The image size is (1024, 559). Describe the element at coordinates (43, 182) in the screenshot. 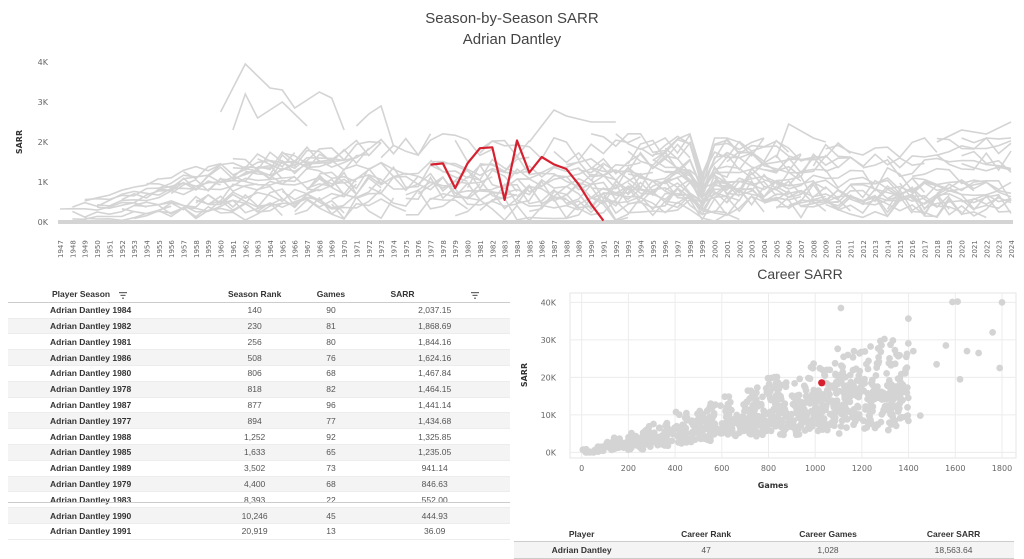

I see `y-tick-label: 1K` at that location.